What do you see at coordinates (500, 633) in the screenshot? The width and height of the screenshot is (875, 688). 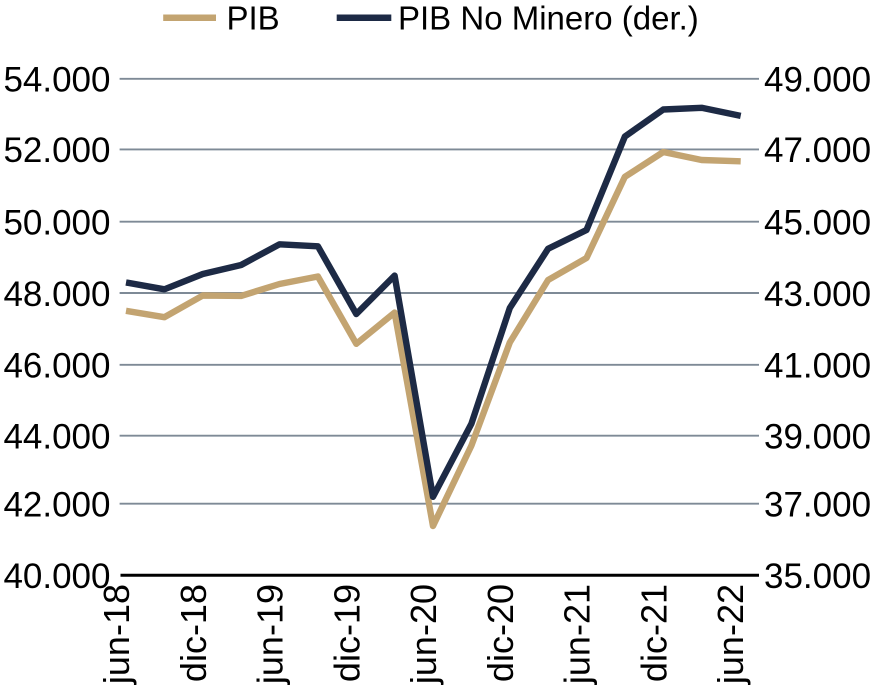 I see `svg-text: dic-20` at bounding box center [500, 633].